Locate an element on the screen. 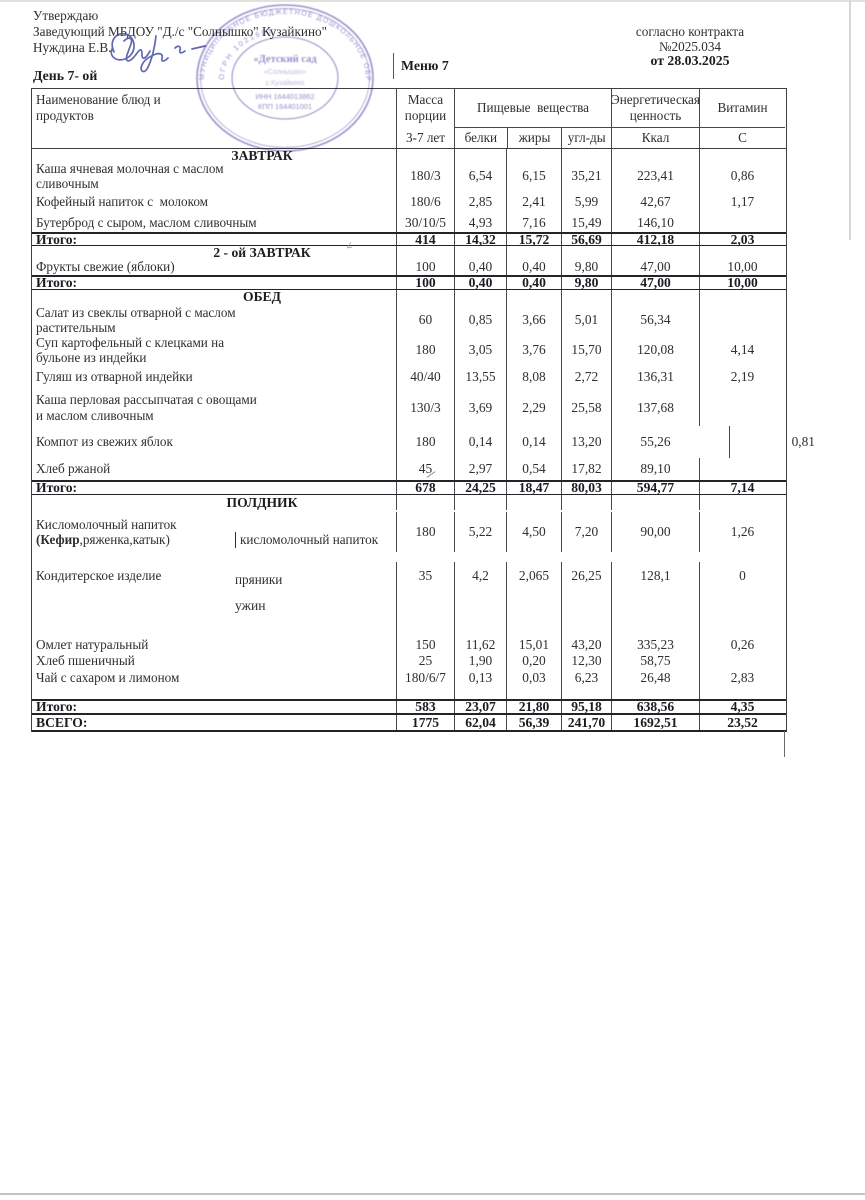 Image resolution: width=865 pixels, height=1200 pixels. cell-carbs: 17,82 is located at coordinates (586, 469).